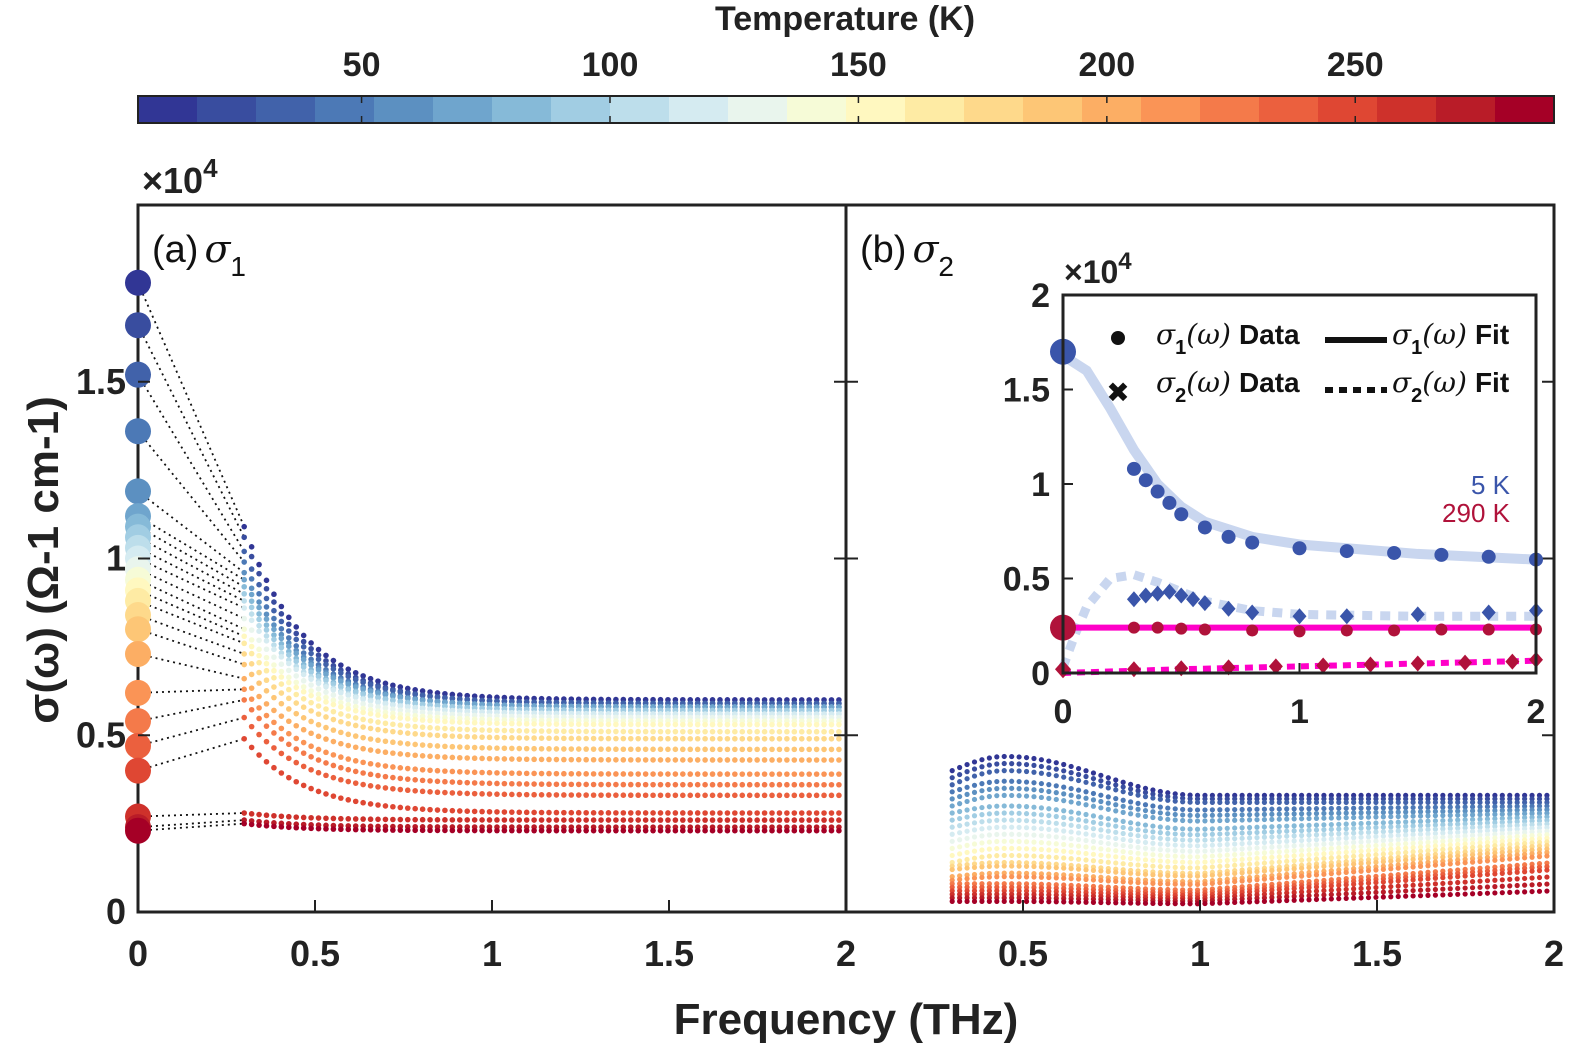  What do you see at coordinates (1394, 552) in the screenshot?
I see `sigma1-data-point-5K` at bounding box center [1394, 552].